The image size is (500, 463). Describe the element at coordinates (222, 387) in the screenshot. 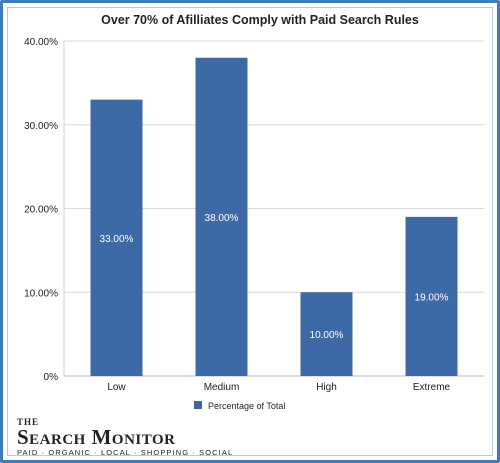

I see `x-tick-label: Medium` at that location.